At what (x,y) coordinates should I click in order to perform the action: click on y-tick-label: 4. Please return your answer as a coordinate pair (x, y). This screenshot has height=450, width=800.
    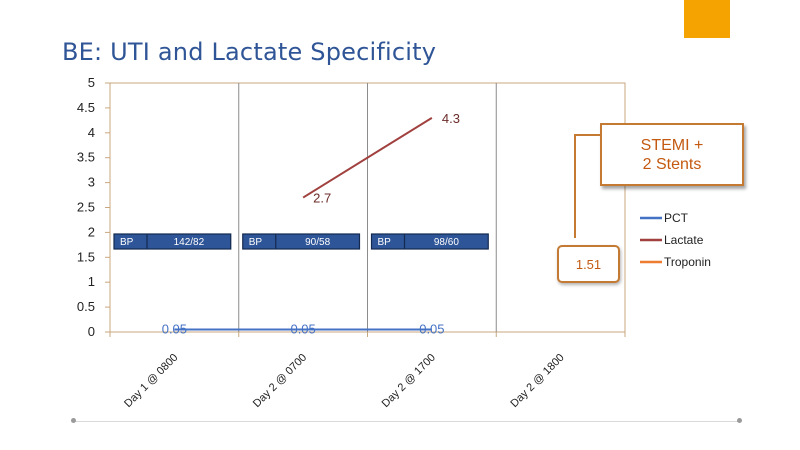
    Looking at the image, I should click on (91, 132).